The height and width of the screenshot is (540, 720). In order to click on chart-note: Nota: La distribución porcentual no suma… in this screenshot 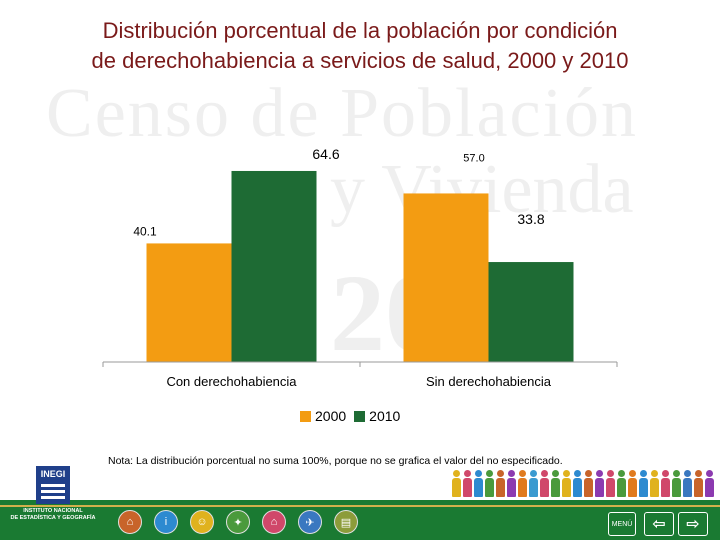, I will do `click(335, 461)`.